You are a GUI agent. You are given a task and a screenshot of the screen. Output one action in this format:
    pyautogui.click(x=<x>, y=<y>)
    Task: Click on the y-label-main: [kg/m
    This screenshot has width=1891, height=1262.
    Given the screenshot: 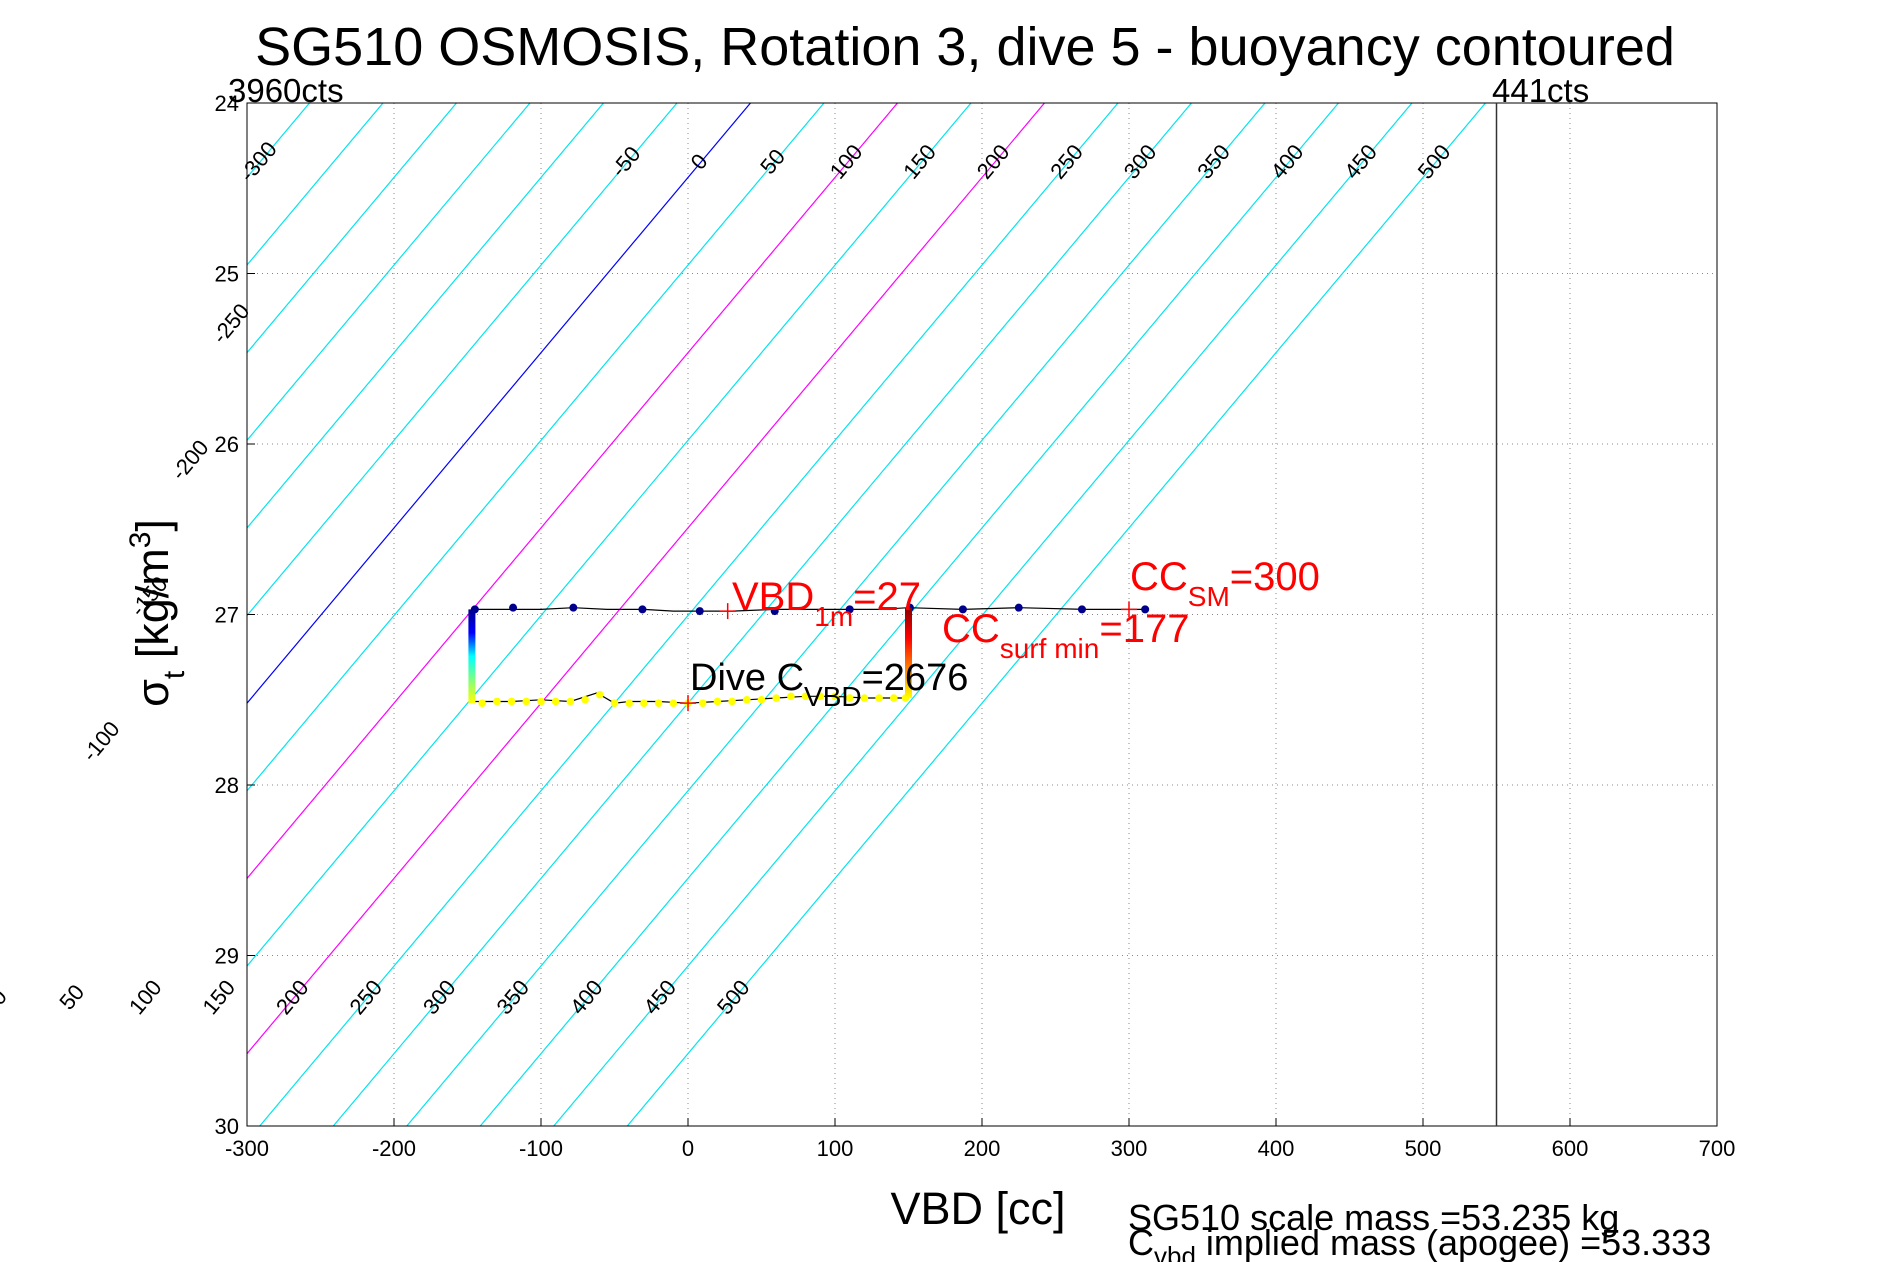 What is the action you would take?
    pyautogui.click(x=152, y=609)
    